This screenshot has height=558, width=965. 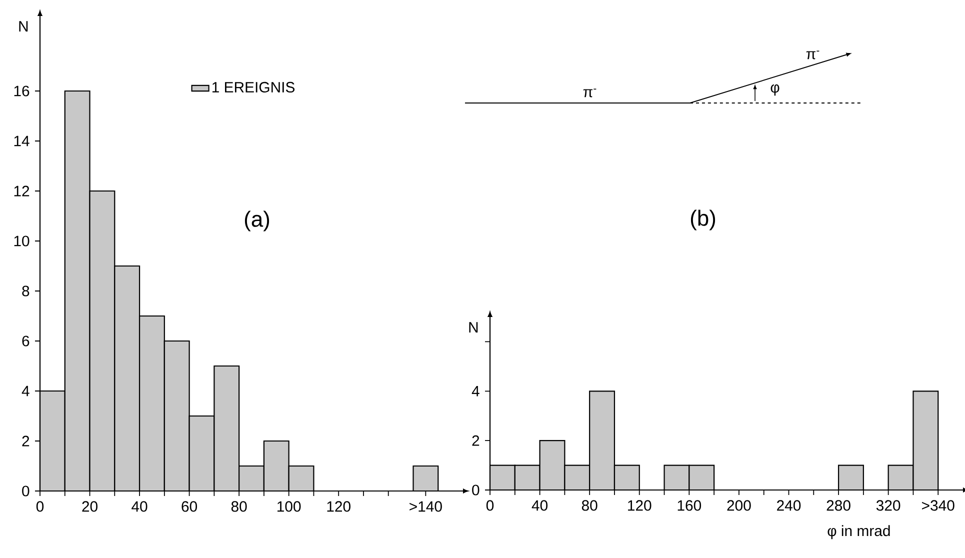 What do you see at coordinates (22, 241) in the screenshot?
I see `y-tick-label: 10` at bounding box center [22, 241].